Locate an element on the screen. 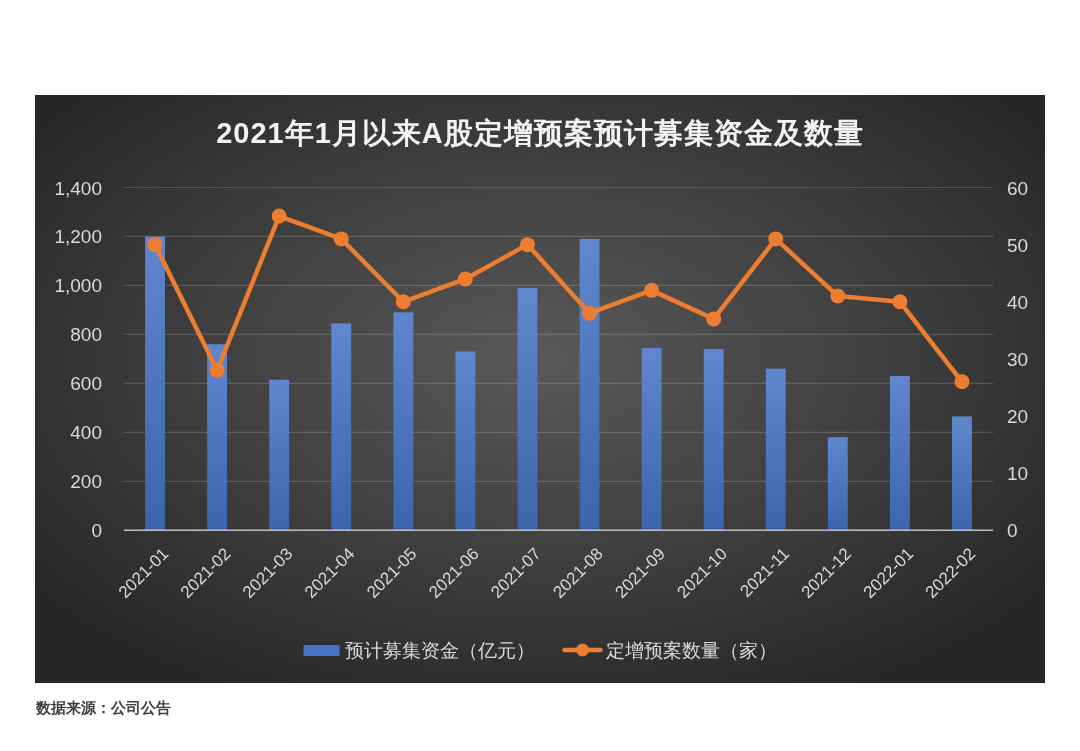 The image size is (1080, 751). legend-label: 预计募集资金（亿元） is located at coordinates (439, 650).